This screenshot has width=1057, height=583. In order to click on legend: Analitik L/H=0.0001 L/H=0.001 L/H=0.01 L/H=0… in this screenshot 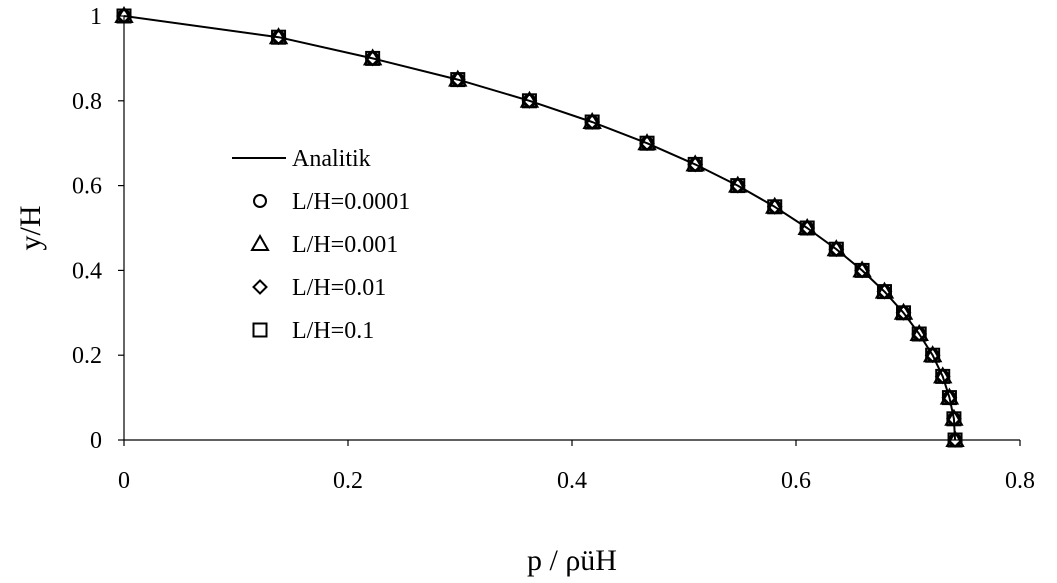, I will do `click(321, 245)`.